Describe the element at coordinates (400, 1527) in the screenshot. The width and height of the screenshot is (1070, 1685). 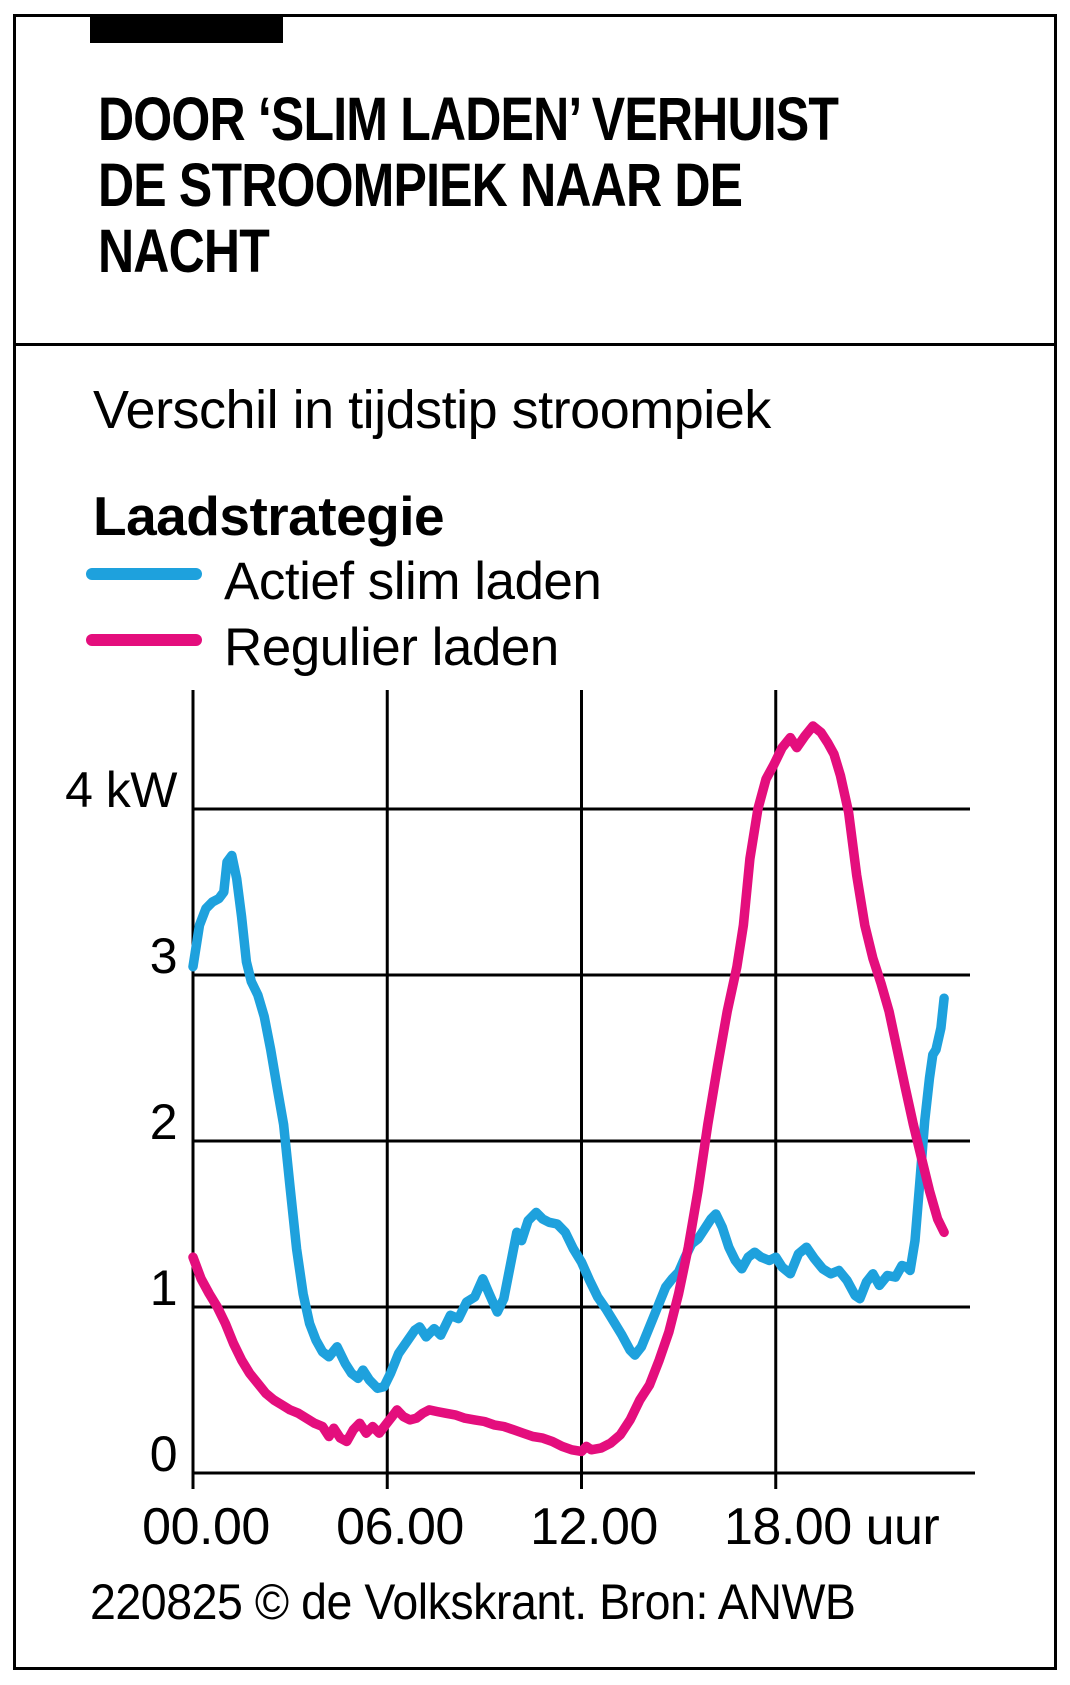
I see `x-axis-label-0600: 06.00` at that location.